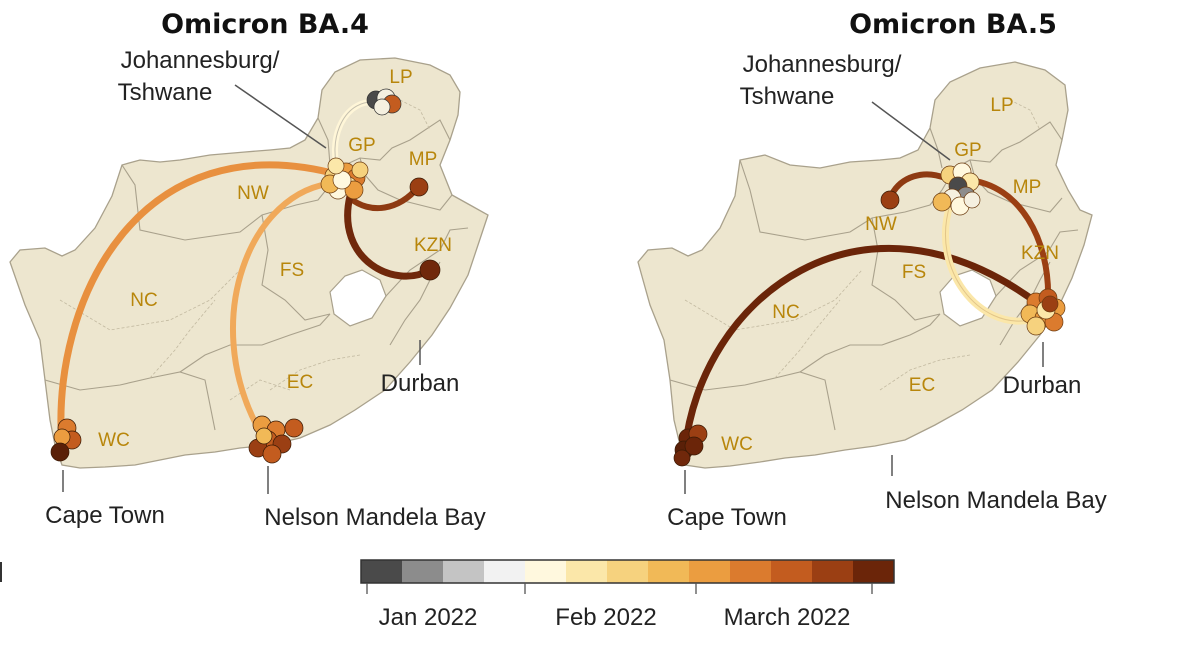 Image resolution: width=1200 pixels, height=658 pixels. I want to click on district-lines, so click(862, 245).